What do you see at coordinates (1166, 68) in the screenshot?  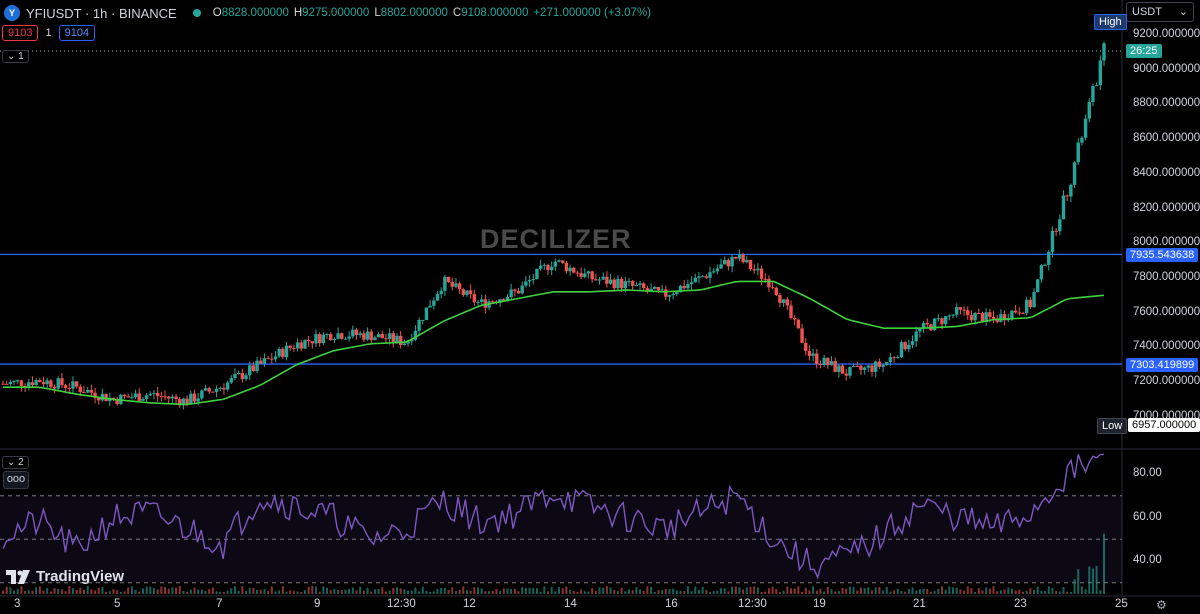 I see `price-tick-label: 9000.000000` at bounding box center [1166, 68].